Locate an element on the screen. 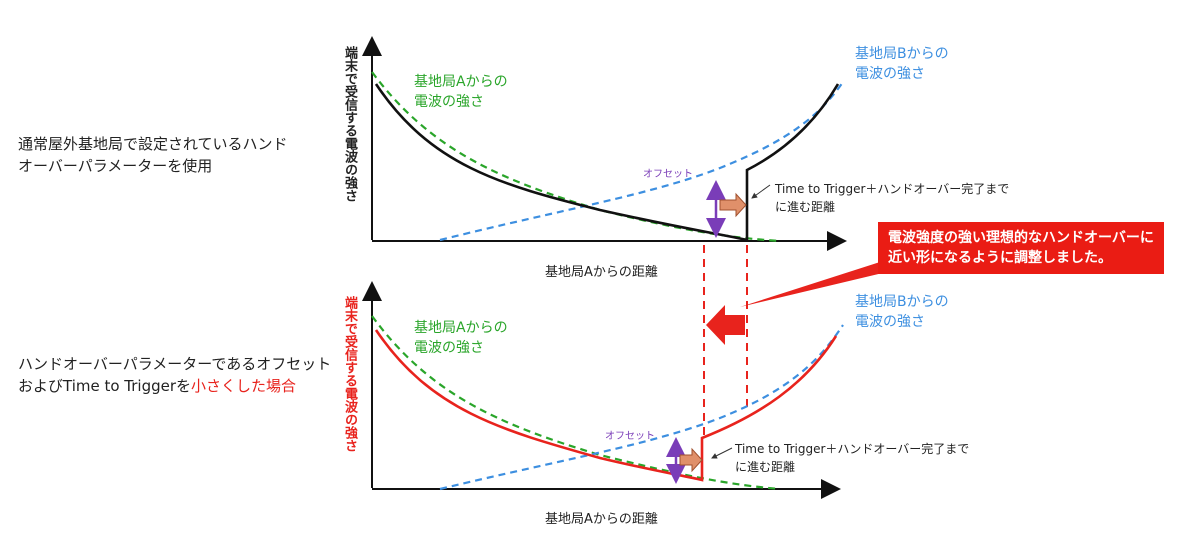  bottom-signal-a-line1: 基地局Aからの is located at coordinates (461, 328).